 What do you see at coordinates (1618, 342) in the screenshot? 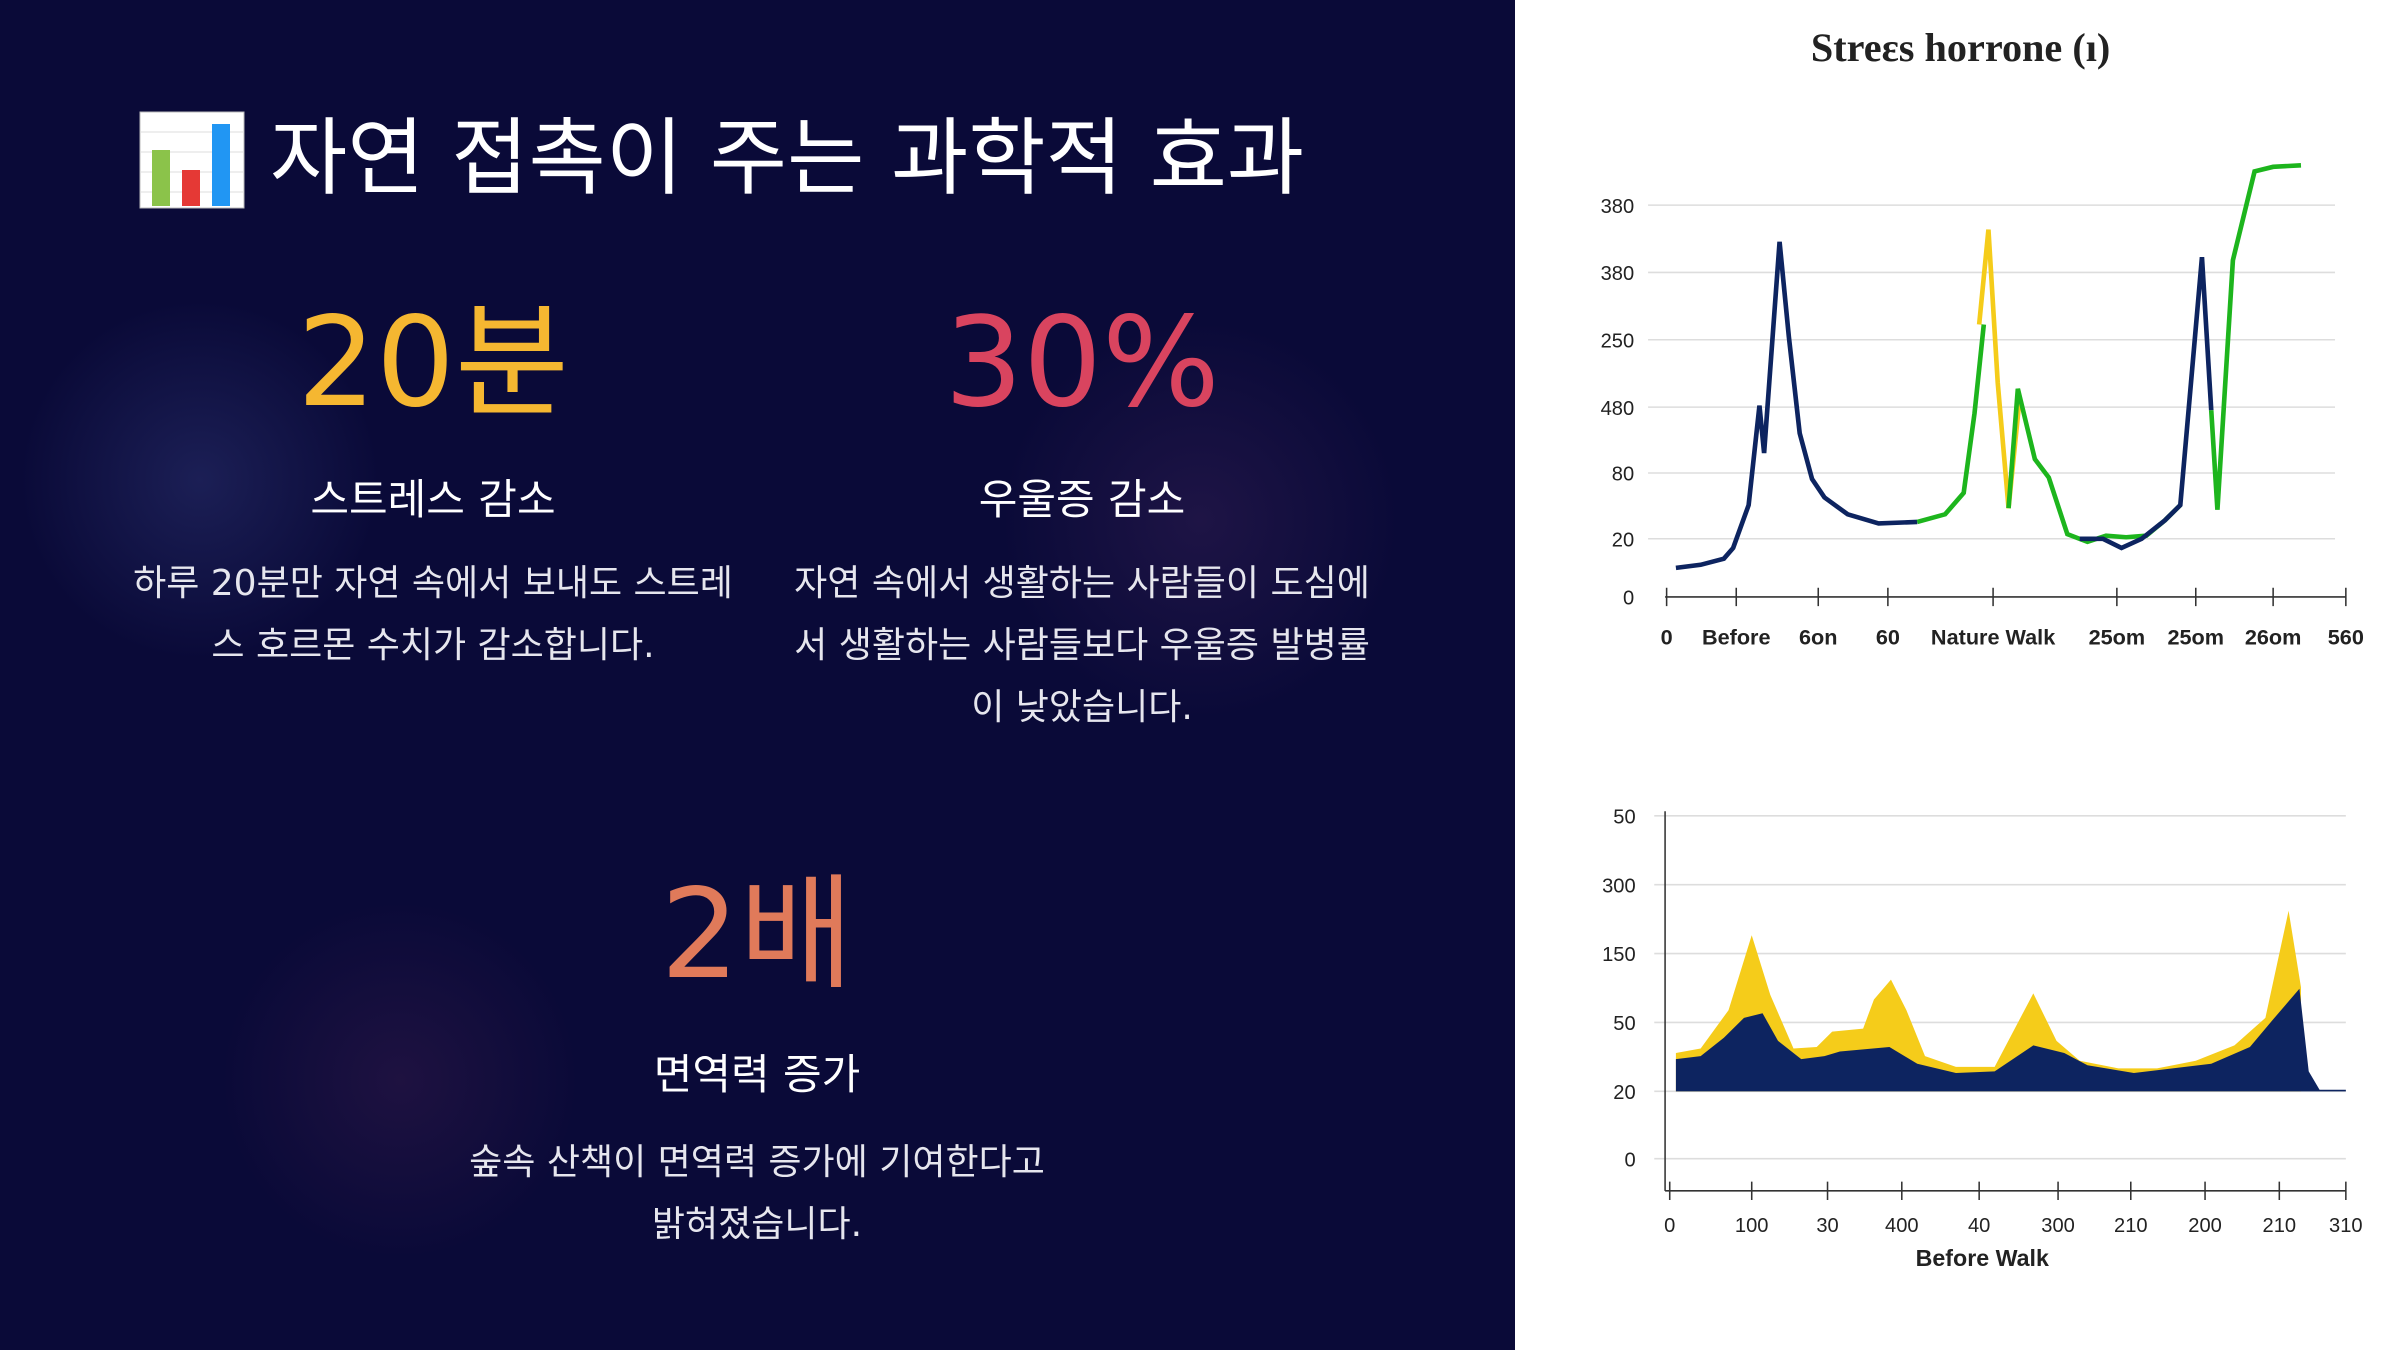
I see `y-tick-label: 250` at bounding box center [1618, 342].